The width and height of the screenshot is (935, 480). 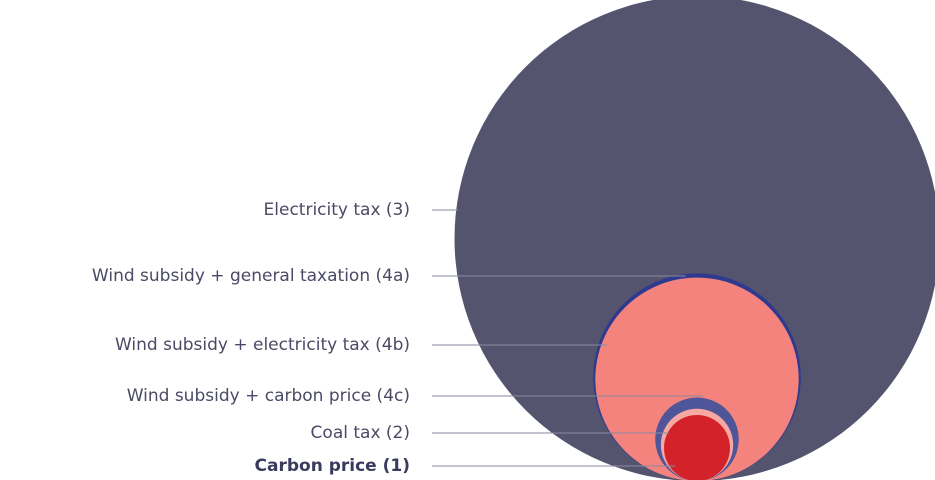 What do you see at coordinates (251, 276) in the screenshot?
I see `category-label: Wind subsidy + general taxation (4a)` at bounding box center [251, 276].